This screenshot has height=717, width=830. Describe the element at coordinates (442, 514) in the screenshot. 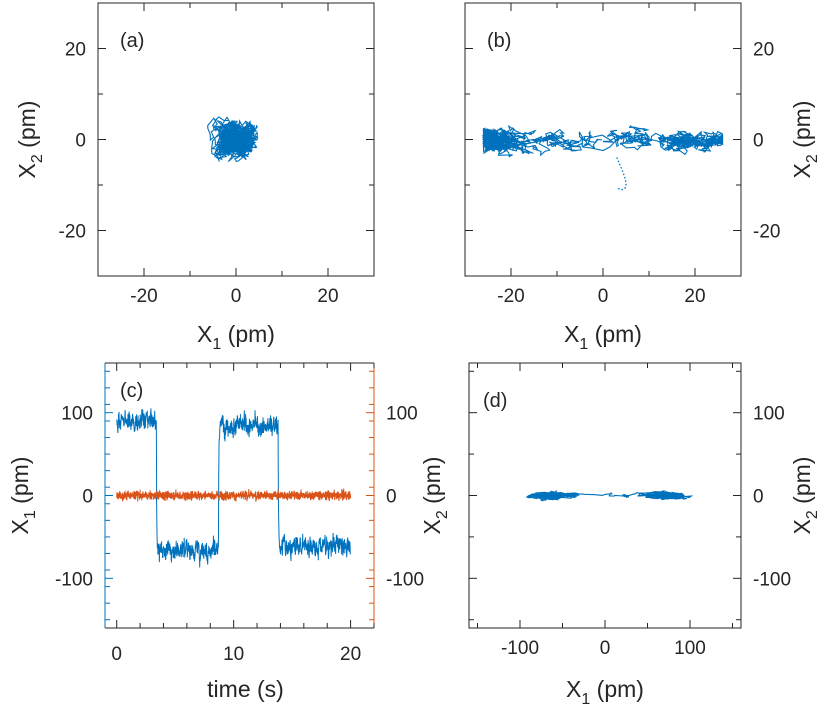

I see `right-y-axis-label-sub: 2` at that location.